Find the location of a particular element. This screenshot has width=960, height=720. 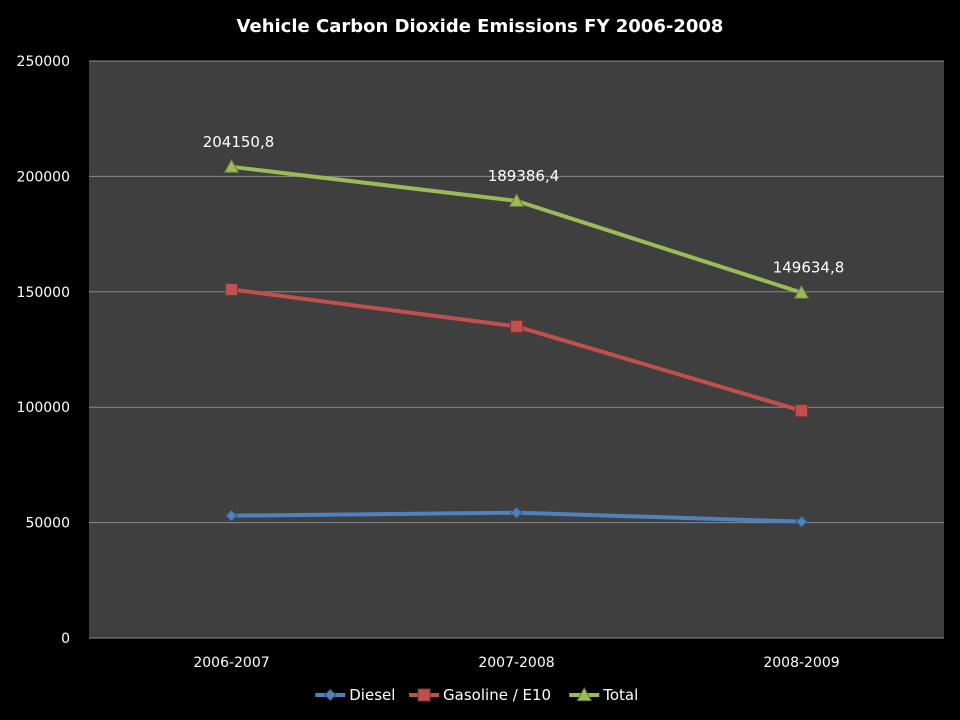

x-tick-label: 2008-2009 is located at coordinates (801, 663).